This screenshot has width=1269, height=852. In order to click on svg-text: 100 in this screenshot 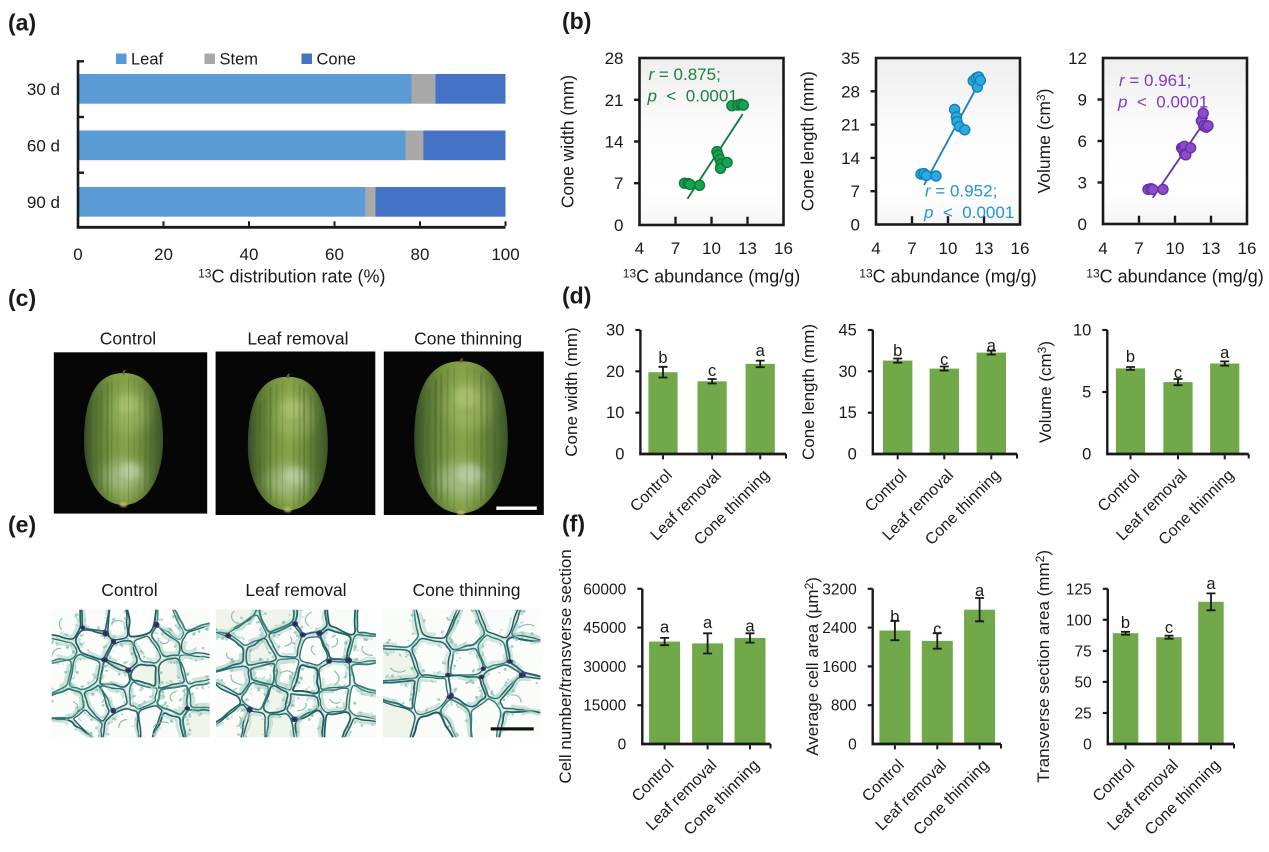, I will do `click(505, 254)`.